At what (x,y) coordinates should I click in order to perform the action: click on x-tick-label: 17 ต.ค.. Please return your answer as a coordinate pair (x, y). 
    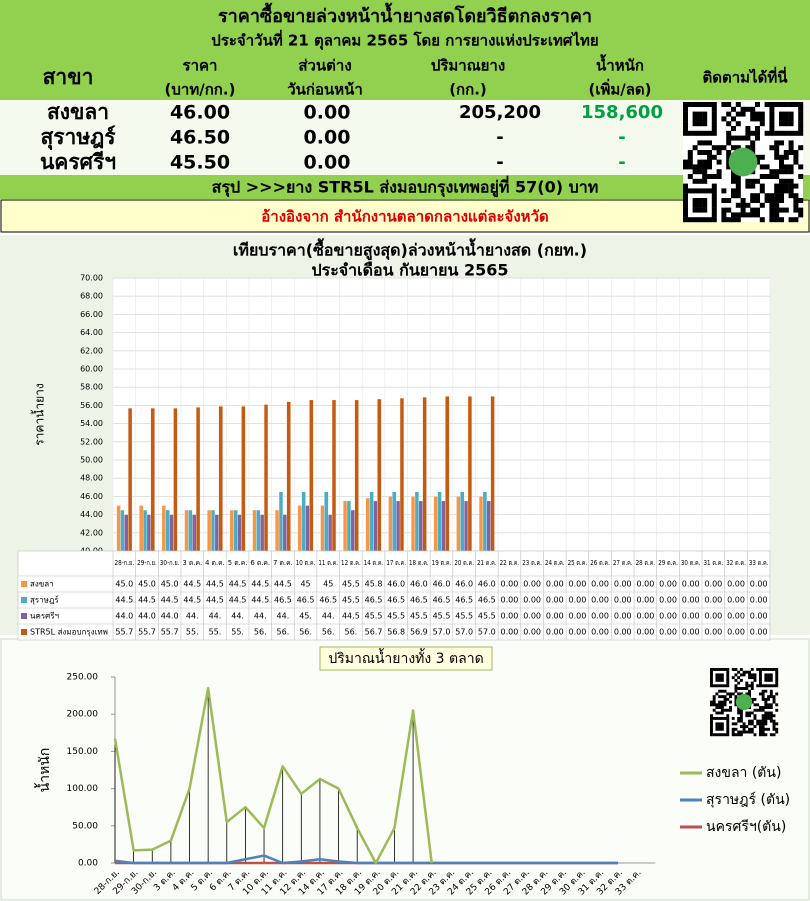
    Looking at the image, I should click on (396, 563).